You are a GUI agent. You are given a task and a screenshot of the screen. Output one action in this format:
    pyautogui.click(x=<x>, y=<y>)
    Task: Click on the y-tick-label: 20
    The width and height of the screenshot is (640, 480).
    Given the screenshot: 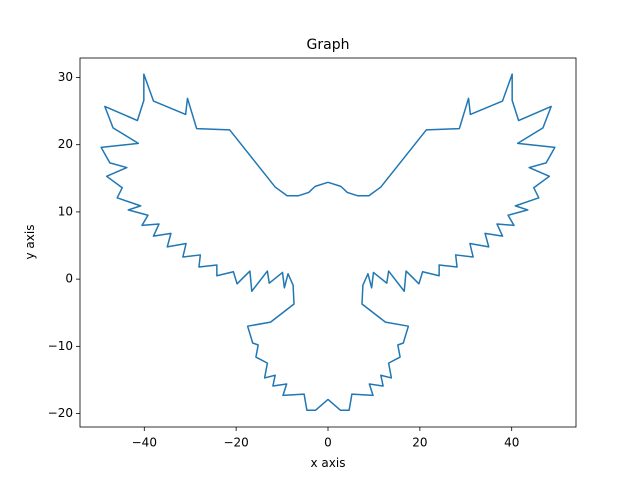 What is the action you would take?
    pyautogui.click(x=65, y=144)
    